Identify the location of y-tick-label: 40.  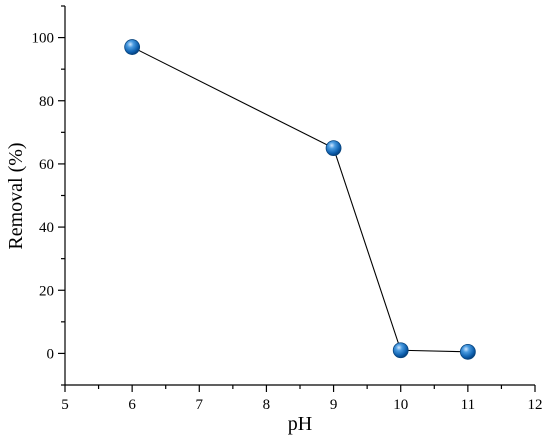
(46, 228).